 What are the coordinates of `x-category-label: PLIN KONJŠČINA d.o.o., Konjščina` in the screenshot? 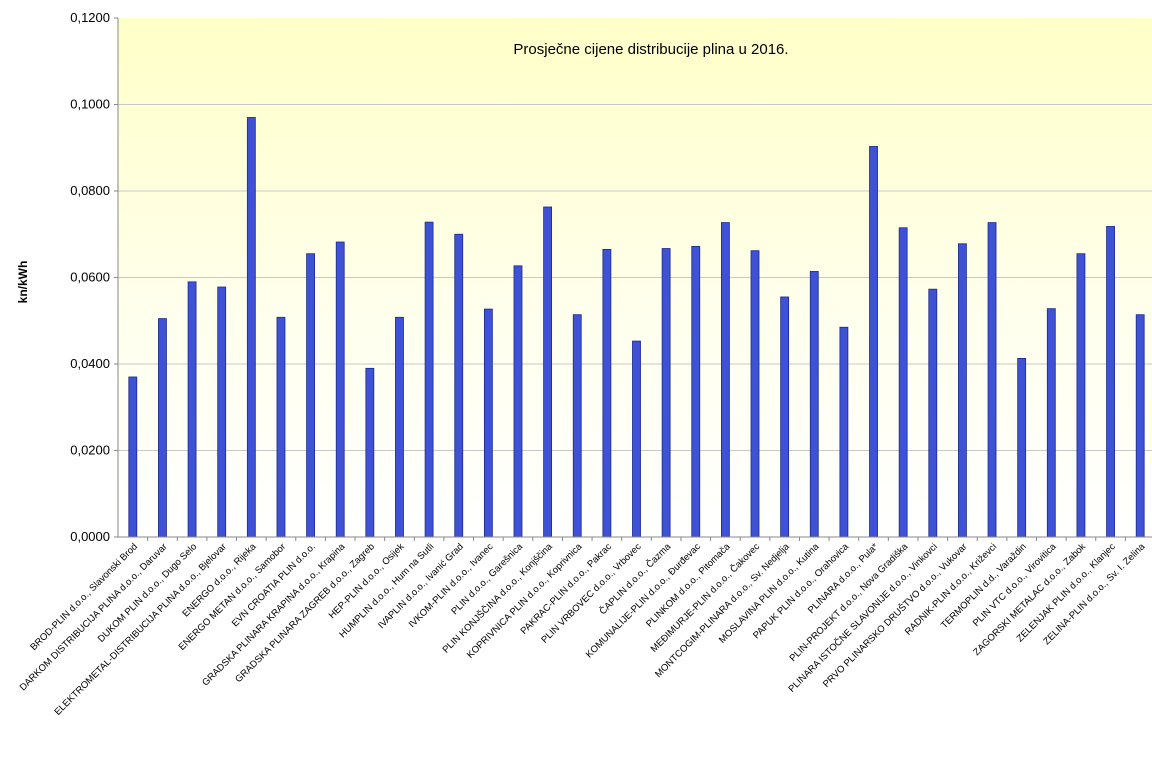 It's located at (498, 598).